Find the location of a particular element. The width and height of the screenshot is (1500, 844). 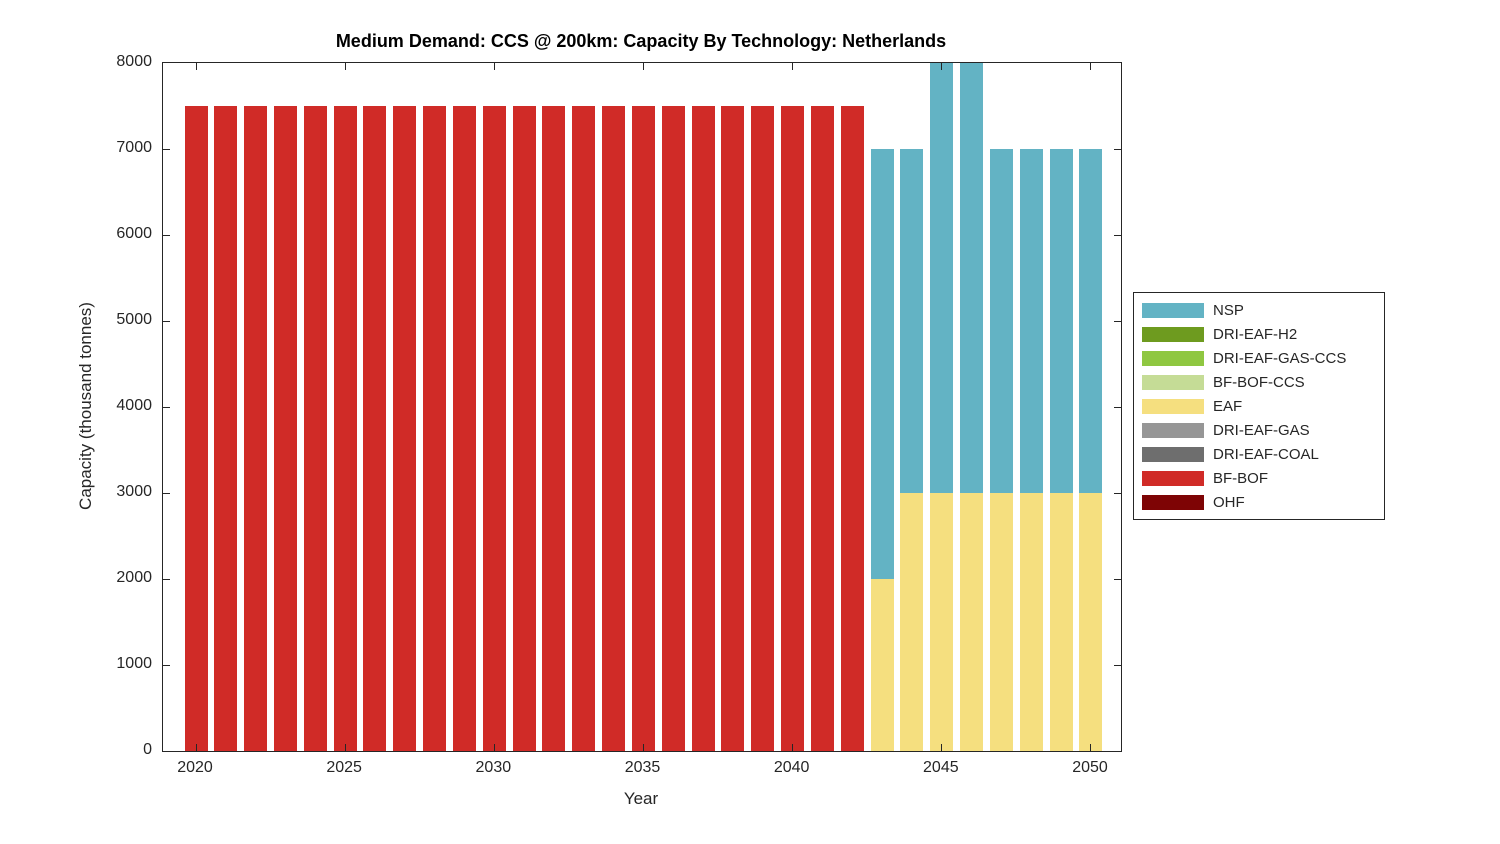

y-tick-label: 8000 is located at coordinates (134, 61).